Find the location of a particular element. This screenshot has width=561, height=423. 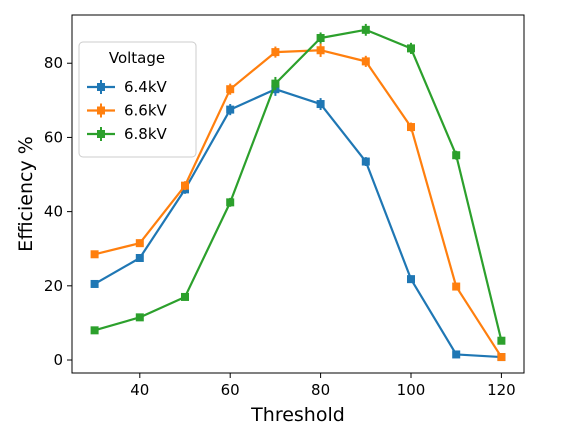

legend-box is located at coordinates (137, 99).